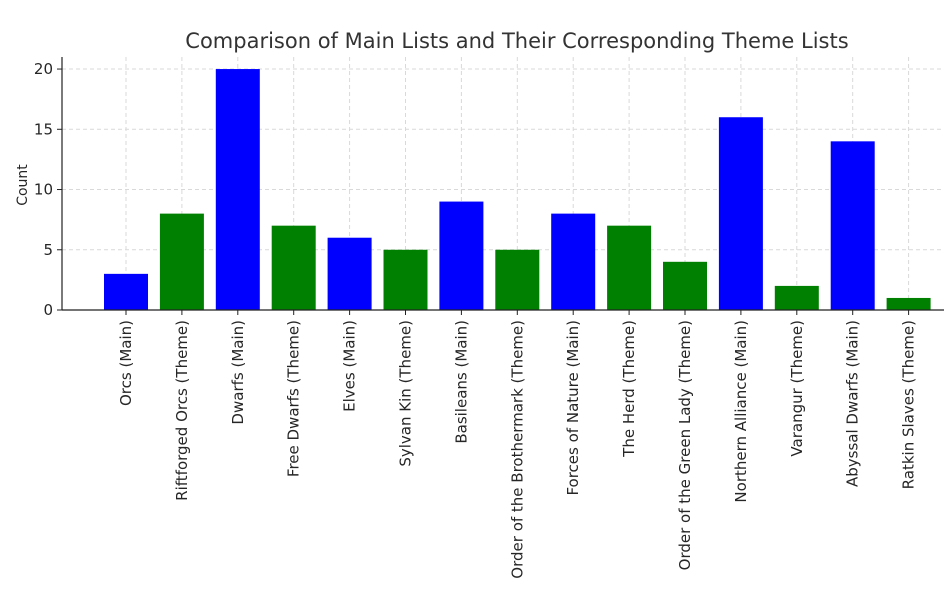  What do you see at coordinates (43, 69) in the screenshot?
I see `y-tick-label: 20` at bounding box center [43, 69].